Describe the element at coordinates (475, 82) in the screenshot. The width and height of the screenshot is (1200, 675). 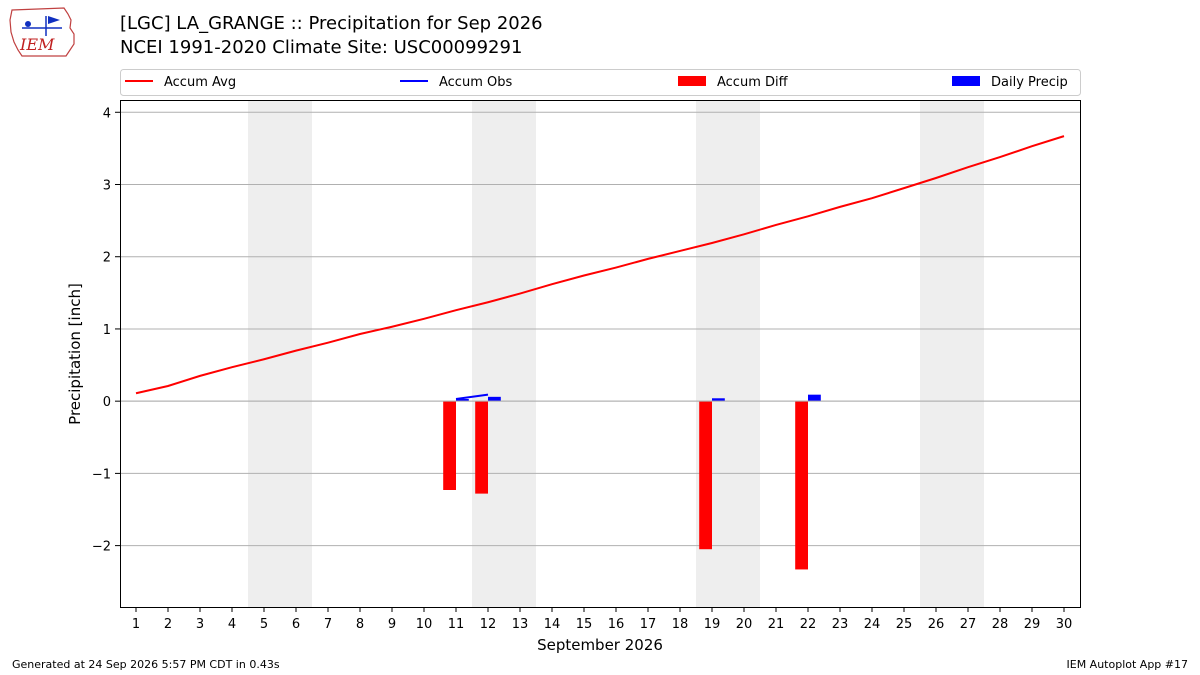
I see `legend-label-accum-obs: Accum Obs` at that location.